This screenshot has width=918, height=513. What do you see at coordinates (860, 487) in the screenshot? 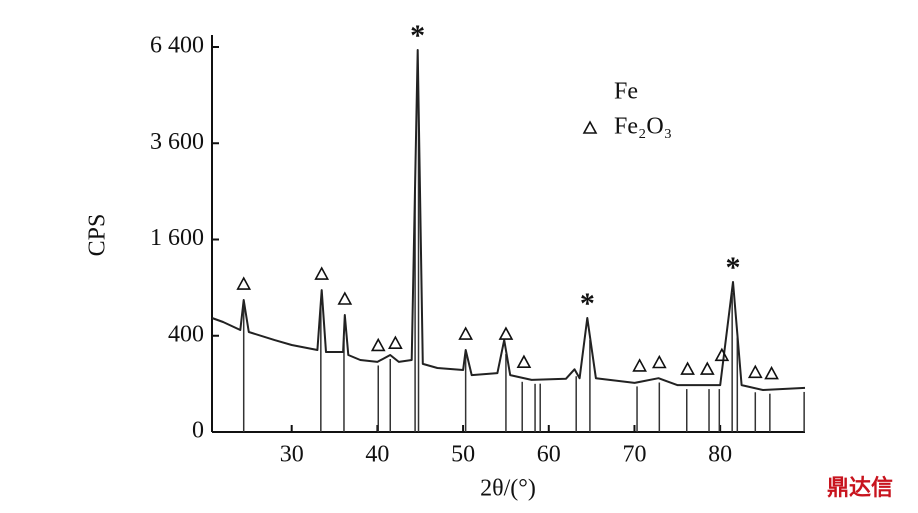
I see `watermark: 鼎达信` at bounding box center [860, 487].